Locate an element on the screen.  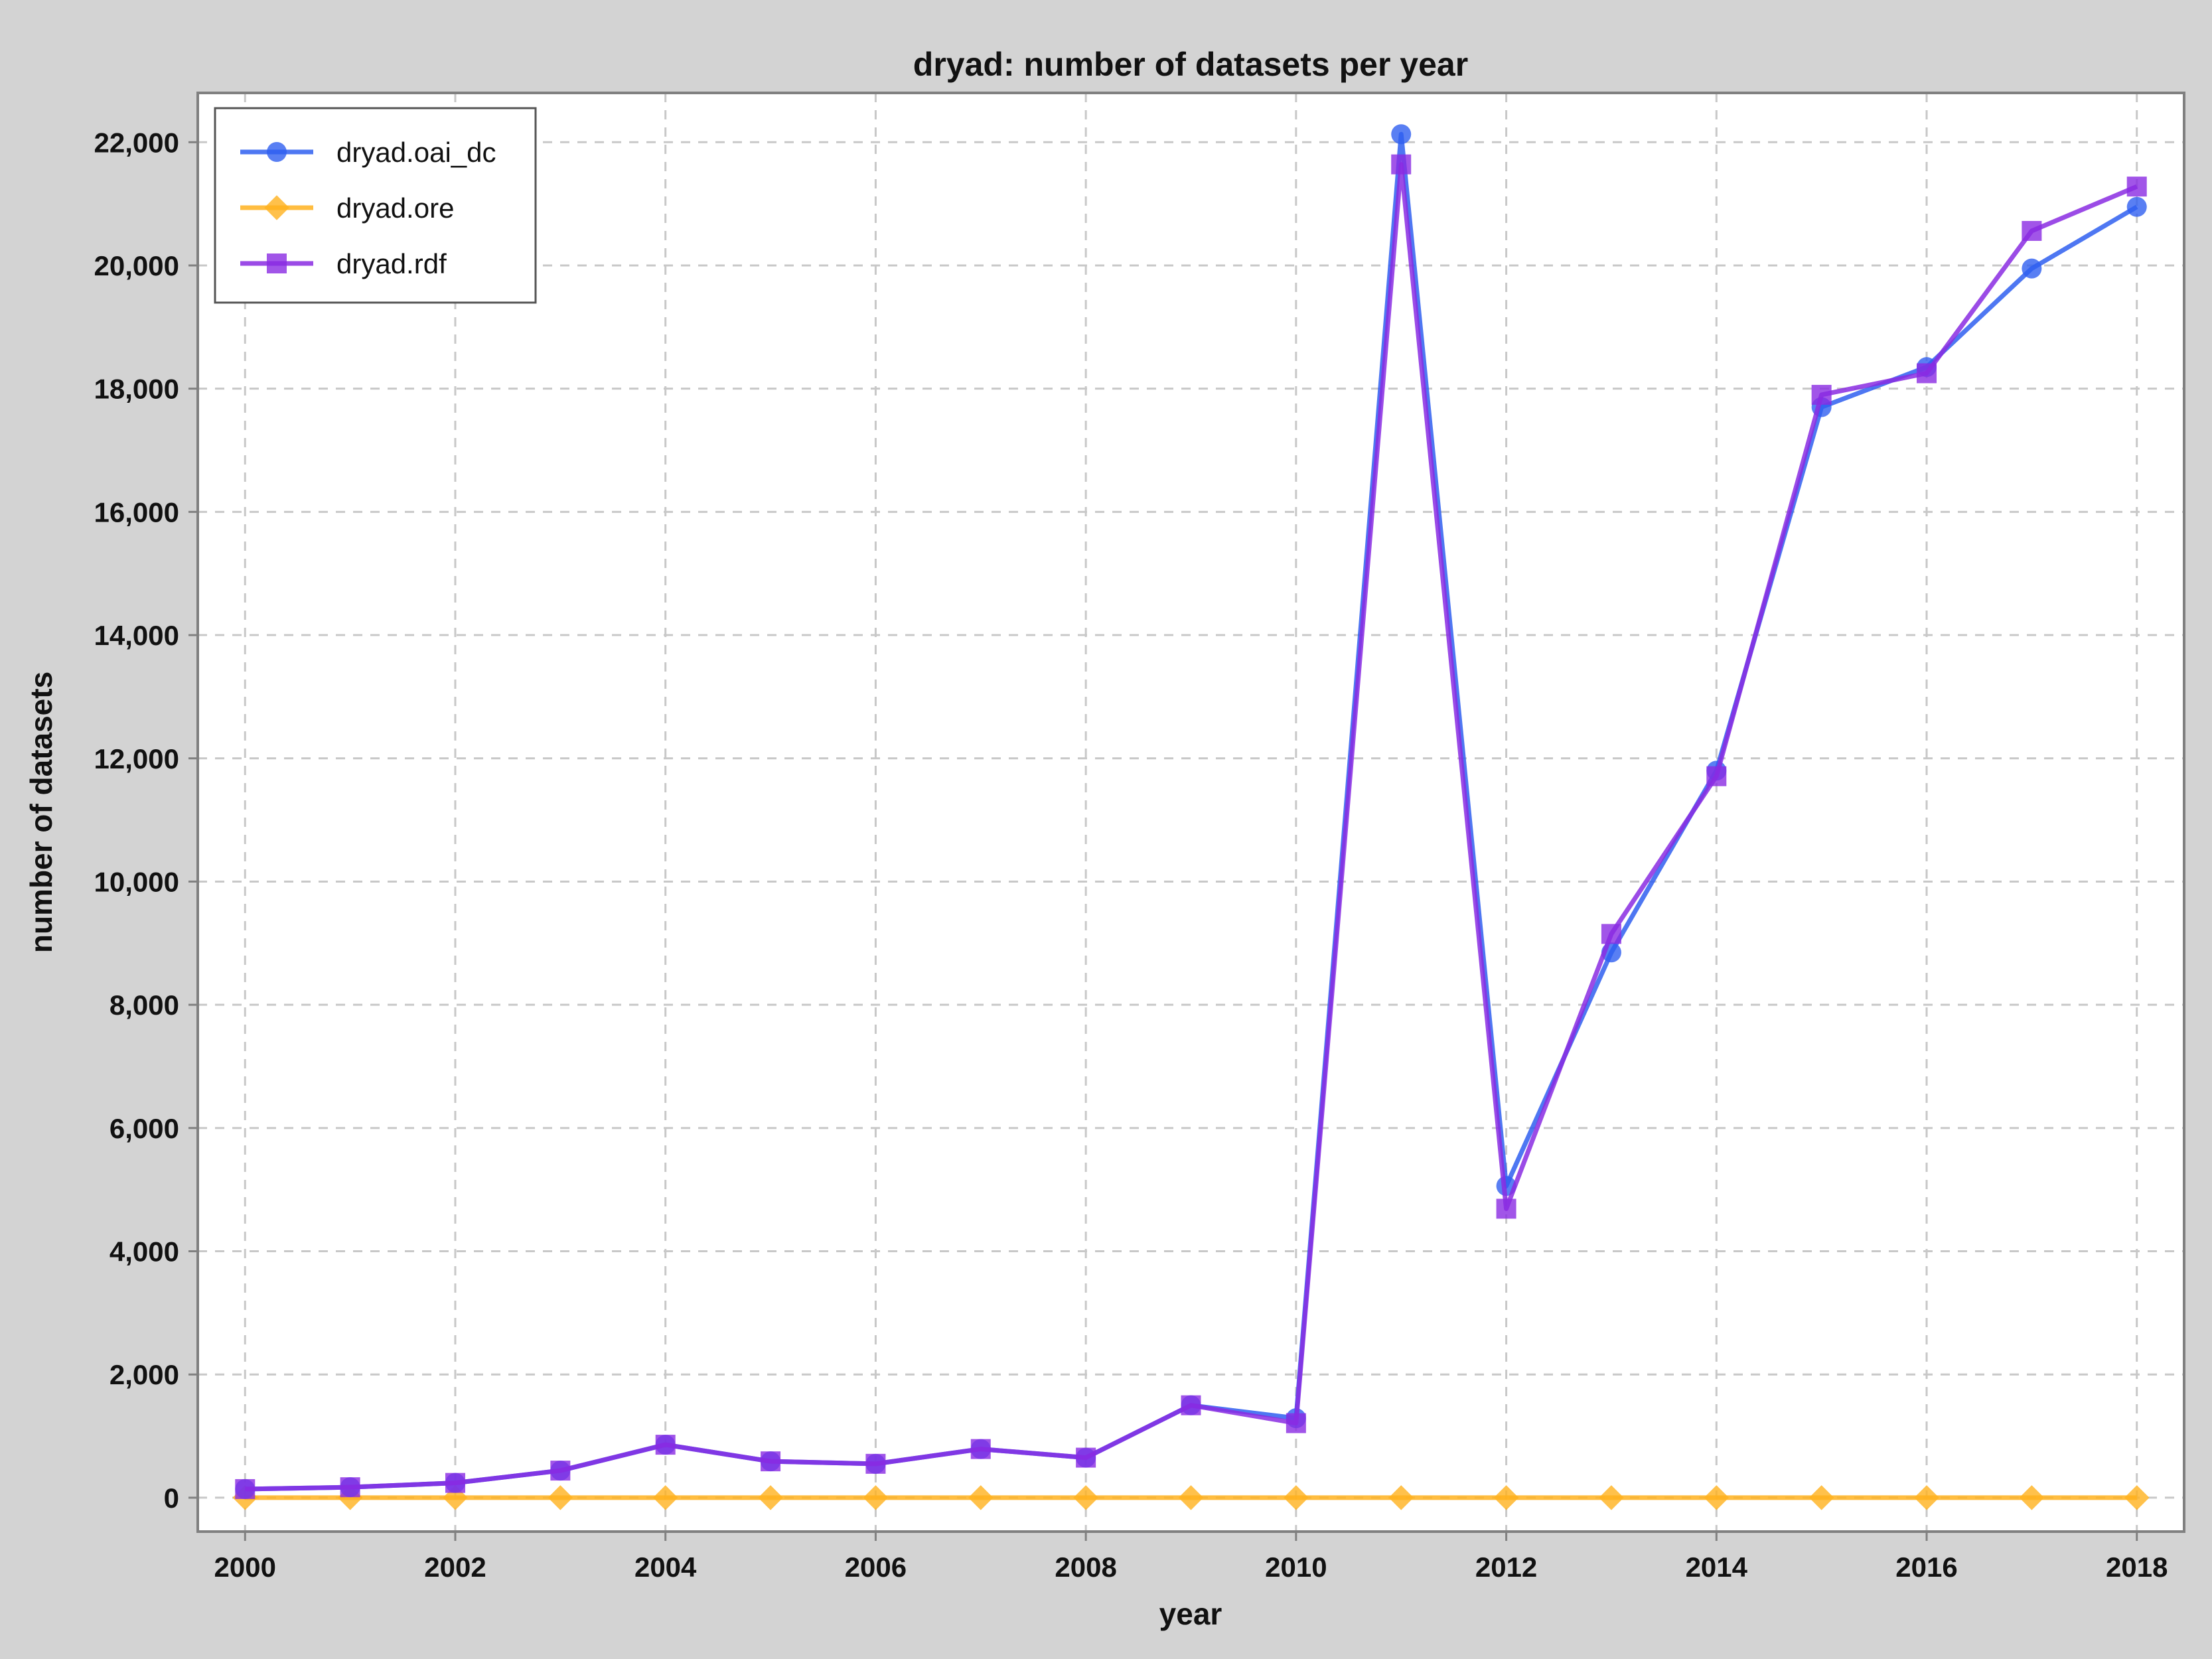
legend-item: dryad.oai_dc is located at coordinates (368, 152).